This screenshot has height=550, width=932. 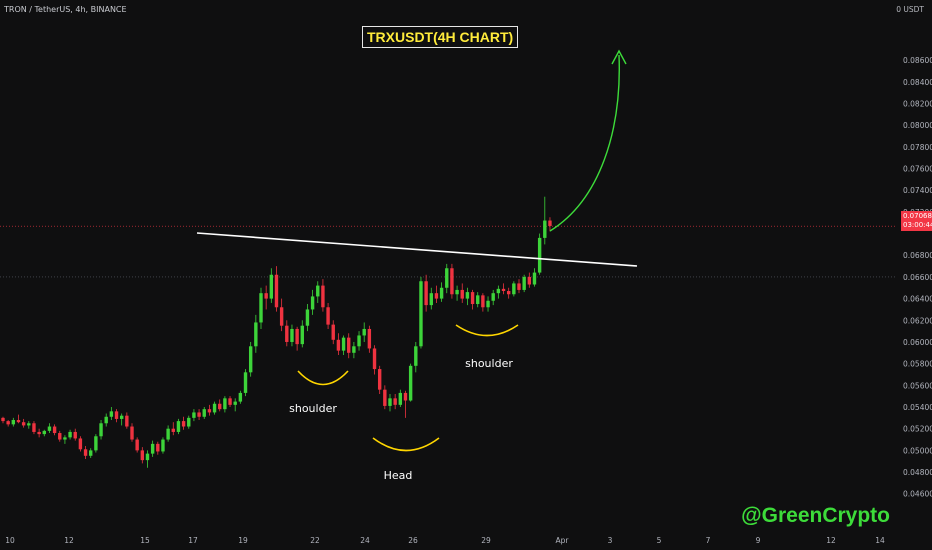 I want to click on currency-label: 0 USDT, so click(x=910, y=9).